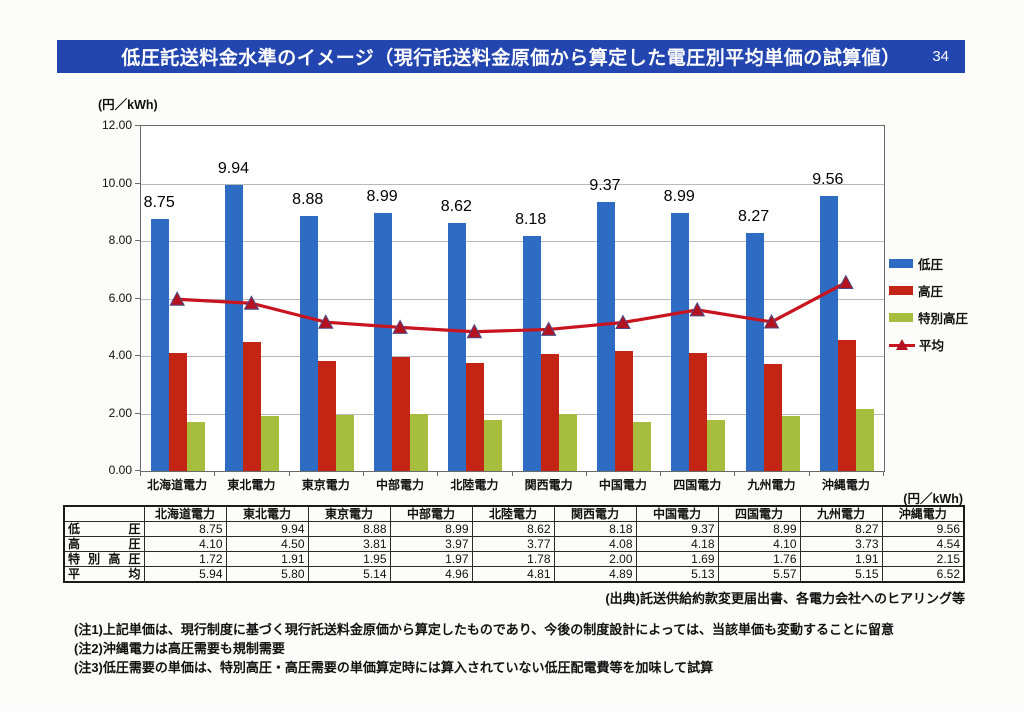 This screenshot has height=711, width=1024. What do you see at coordinates (940, 56) in the screenshot?
I see `page-number: 34` at bounding box center [940, 56].